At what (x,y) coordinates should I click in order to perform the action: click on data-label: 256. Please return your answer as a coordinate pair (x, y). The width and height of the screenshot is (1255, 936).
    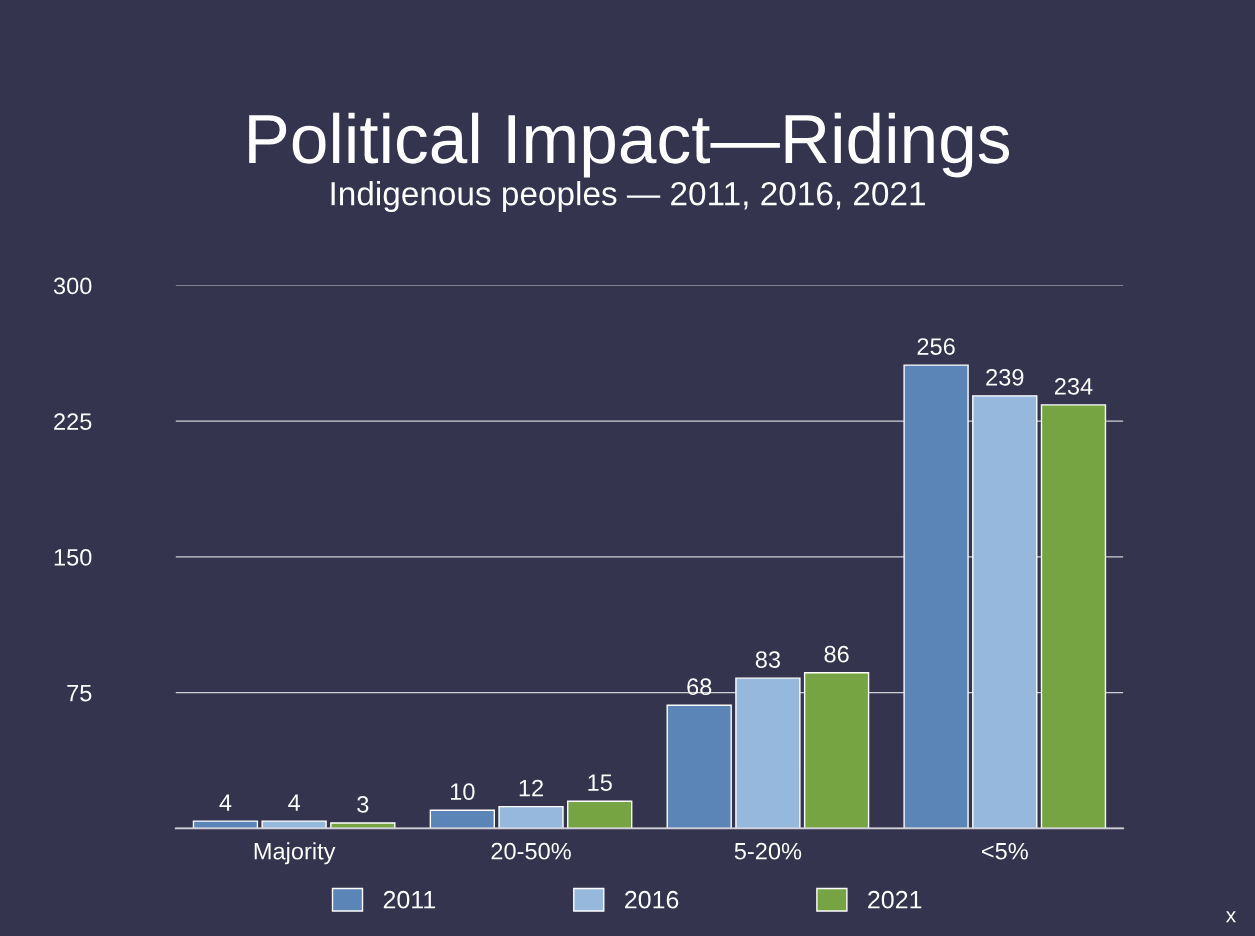
    Looking at the image, I should click on (936, 346).